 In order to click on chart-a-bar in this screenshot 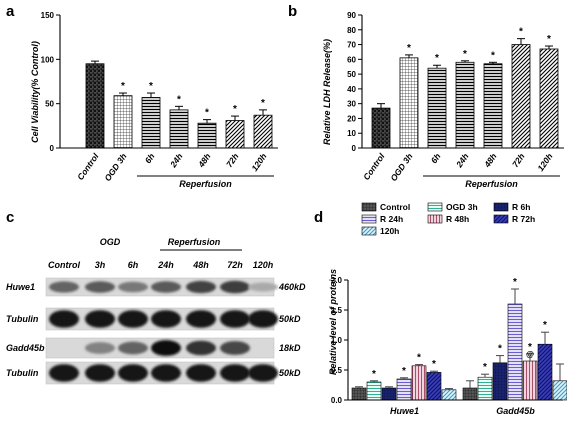, I will do `click(263, 131)`.